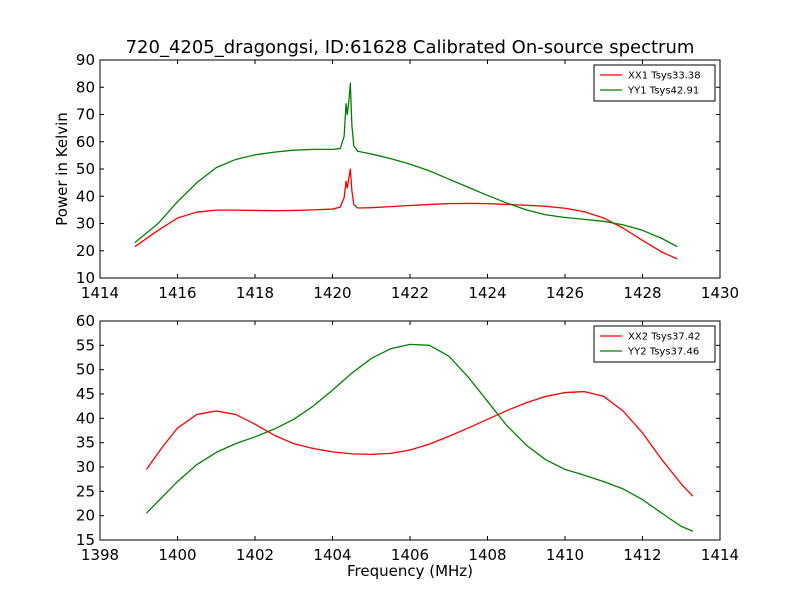 The height and width of the screenshot is (600, 800). What do you see at coordinates (85, 540) in the screenshot?
I see `bottom-y-tick-label: 15` at bounding box center [85, 540].